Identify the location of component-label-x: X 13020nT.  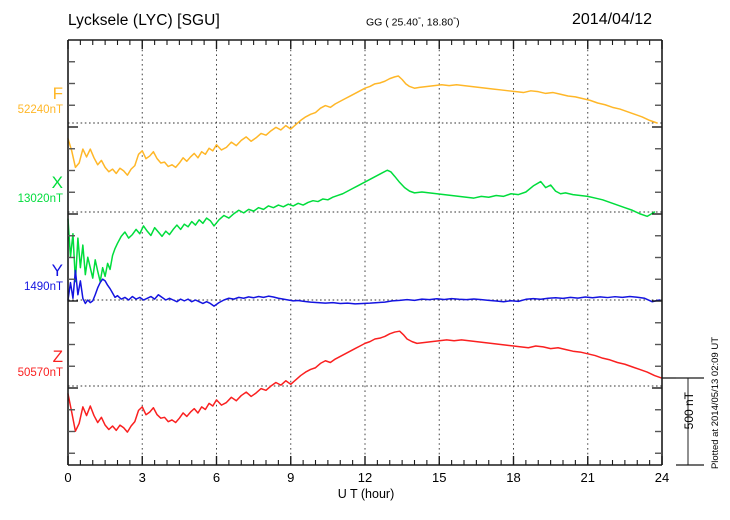
(40, 190).